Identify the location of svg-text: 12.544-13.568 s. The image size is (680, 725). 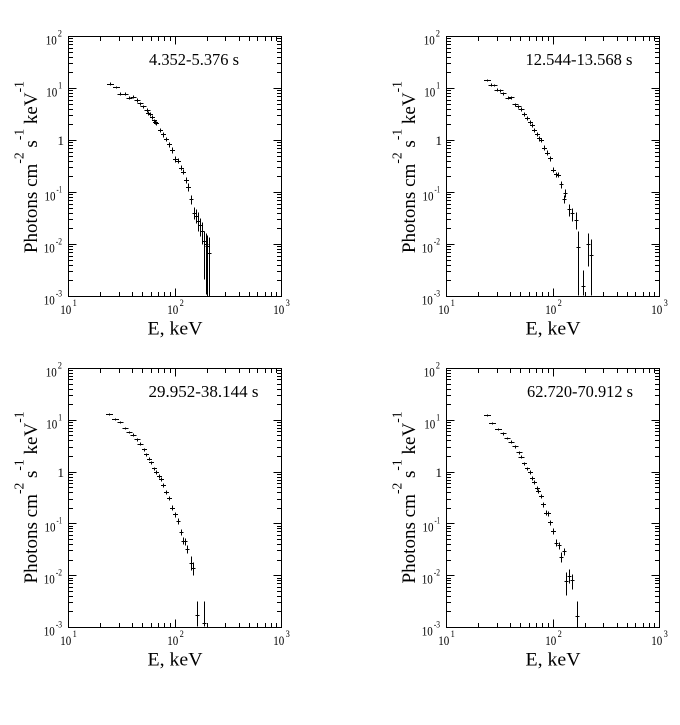
(579, 59).